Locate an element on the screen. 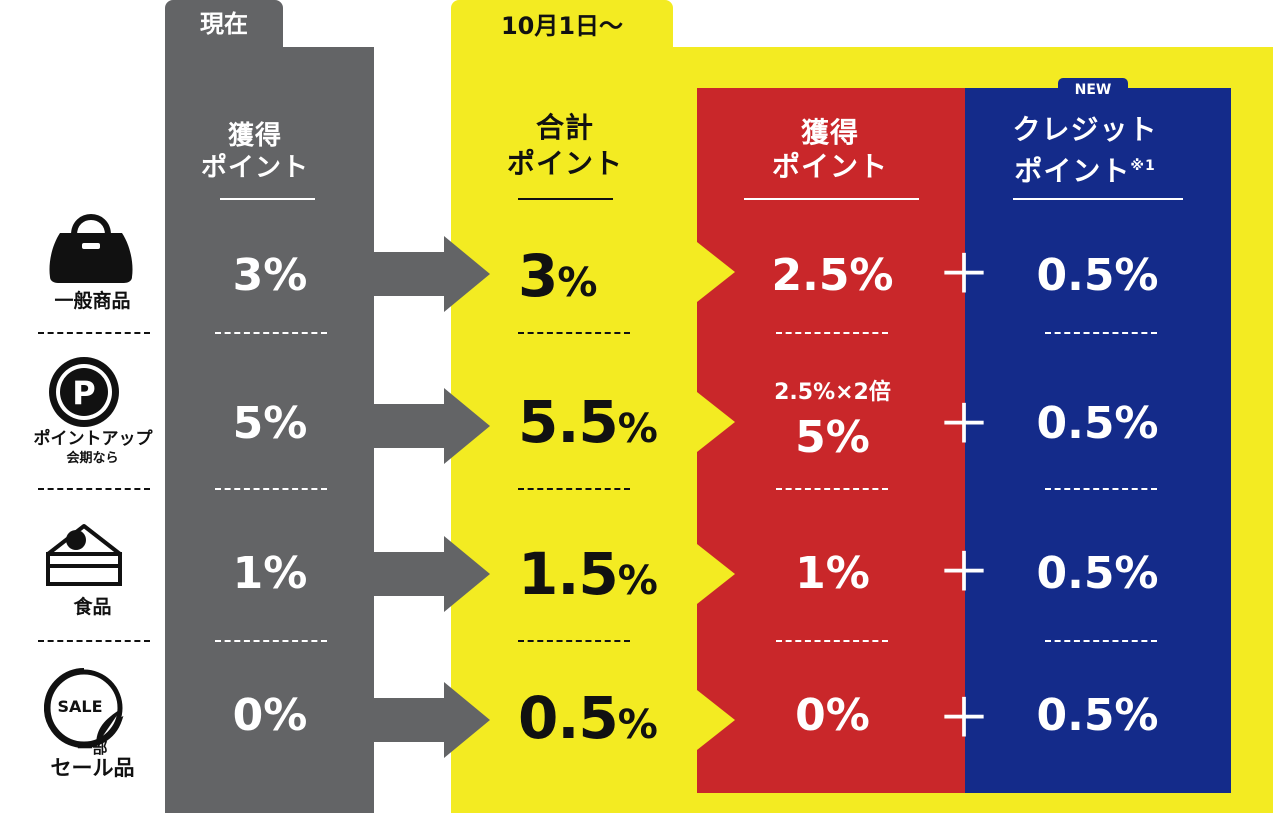 The height and width of the screenshot is (813, 1273). handbag-icon is located at coordinates (91, 248).